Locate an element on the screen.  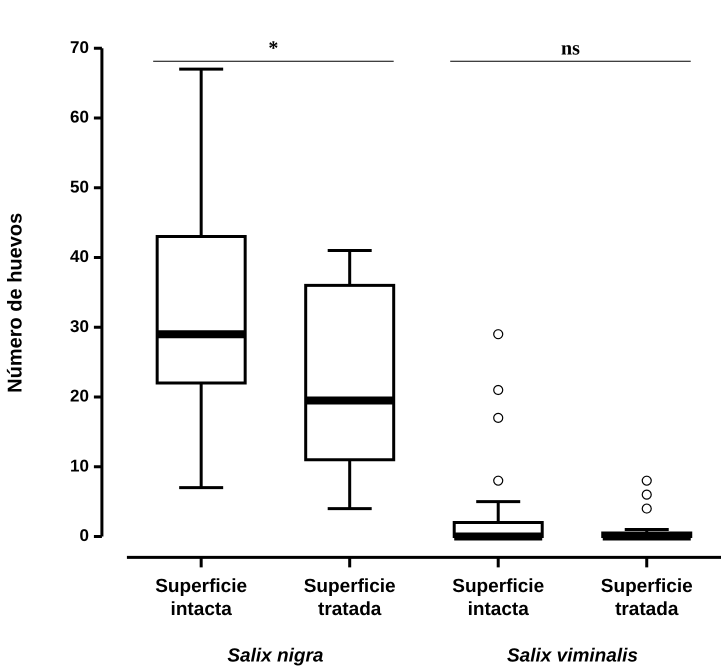
y-tick-label: 40 is located at coordinates (79, 256).